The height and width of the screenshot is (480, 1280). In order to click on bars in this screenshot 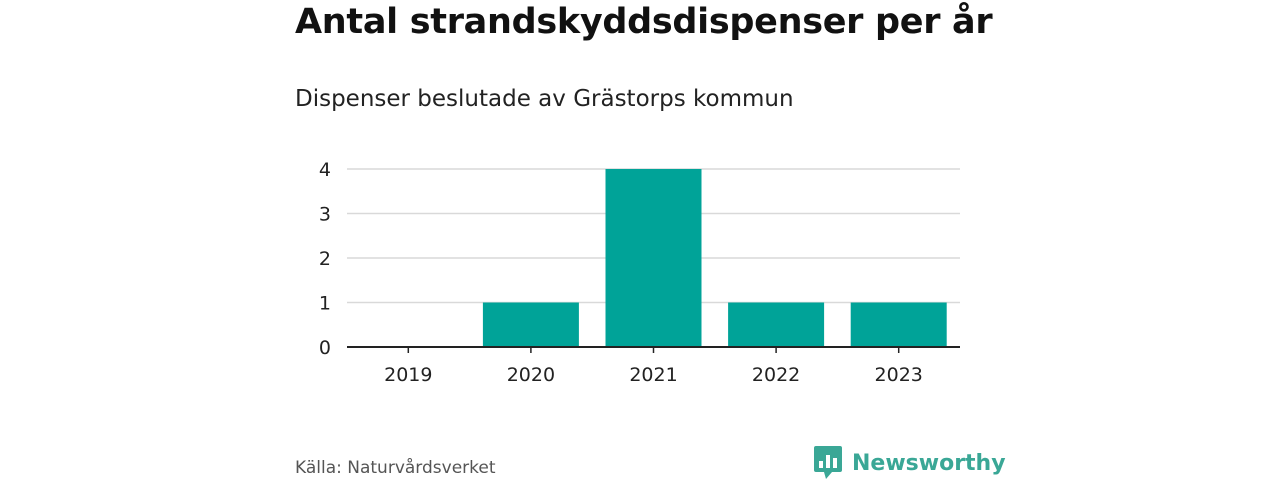, I will do `click(714, 258)`.